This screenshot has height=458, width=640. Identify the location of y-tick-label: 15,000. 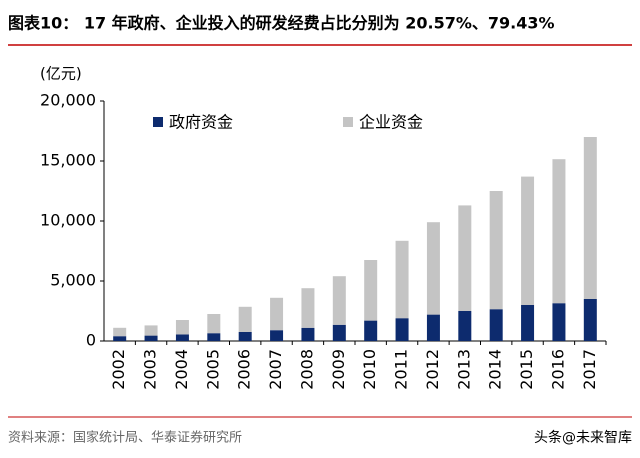
(68, 160).